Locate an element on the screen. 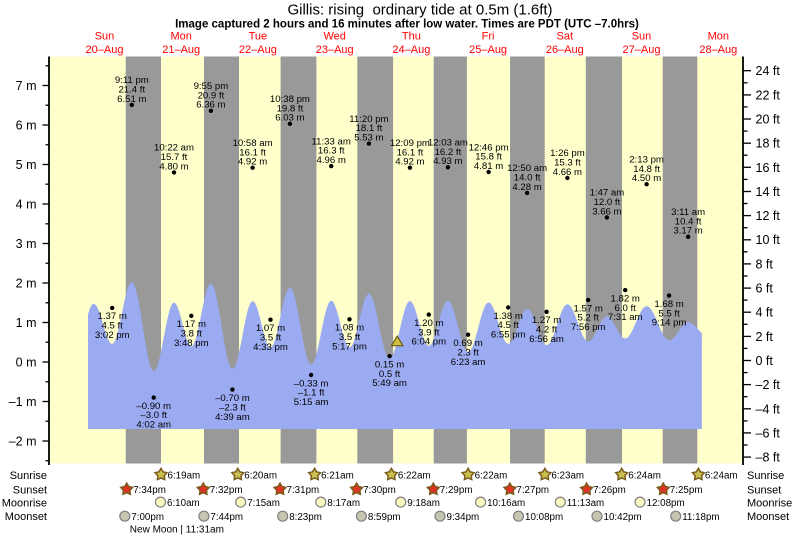 The width and height of the screenshot is (793, 542). svg-text: 10:42pm is located at coordinates (623, 517).